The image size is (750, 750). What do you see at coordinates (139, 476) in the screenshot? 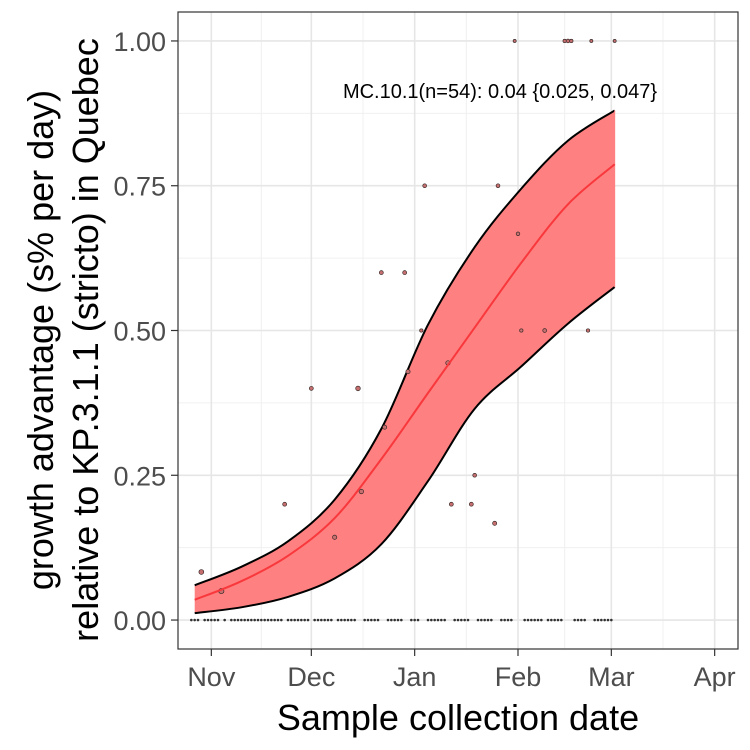
I see `y-tick-label: 0.25` at bounding box center [139, 476].